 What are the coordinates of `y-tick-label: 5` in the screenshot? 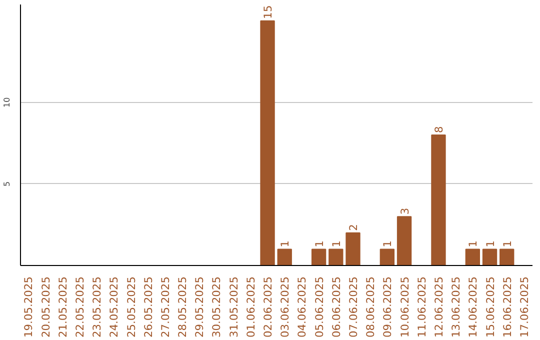 It's located at (7, 183).